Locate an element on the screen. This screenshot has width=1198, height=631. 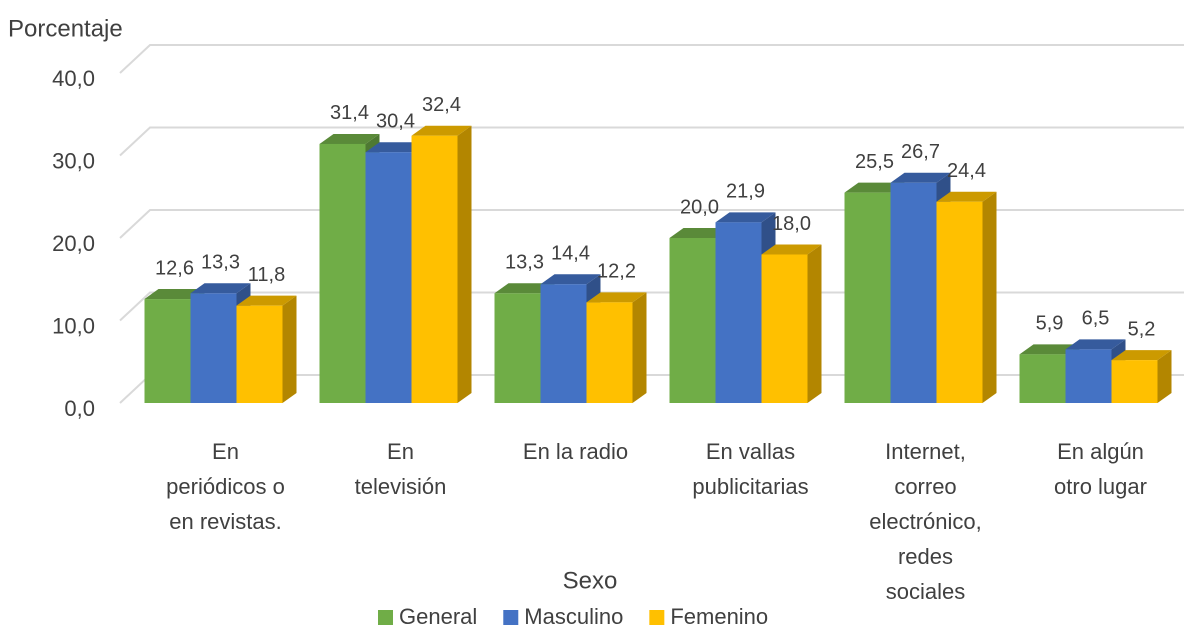
data-label: 26,7 is located at coordinates (920, 152).